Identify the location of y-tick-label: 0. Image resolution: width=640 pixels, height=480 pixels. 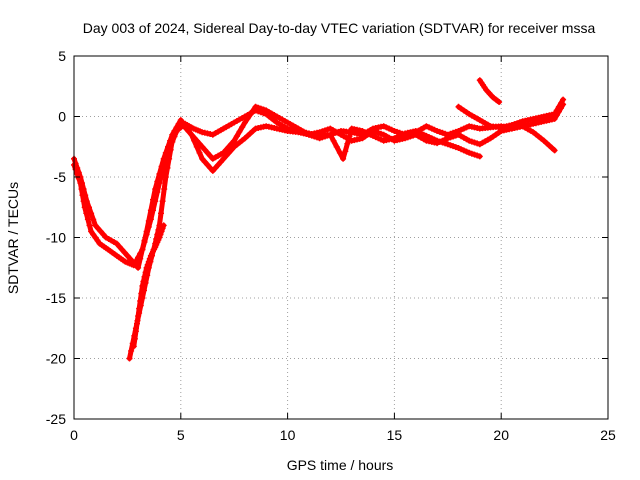
(62, 117).